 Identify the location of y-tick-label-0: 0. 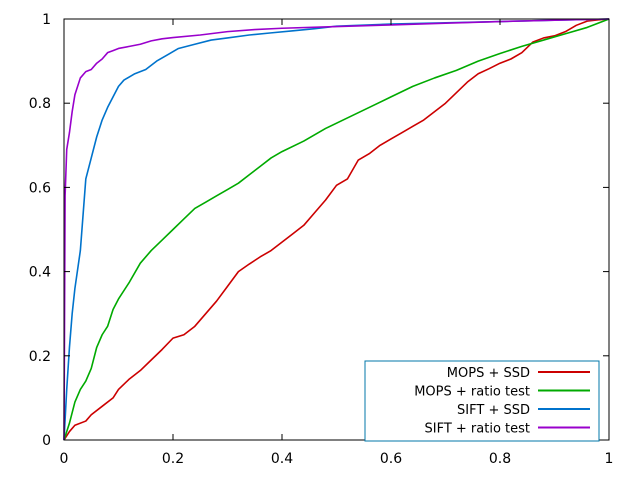
(46, 441).